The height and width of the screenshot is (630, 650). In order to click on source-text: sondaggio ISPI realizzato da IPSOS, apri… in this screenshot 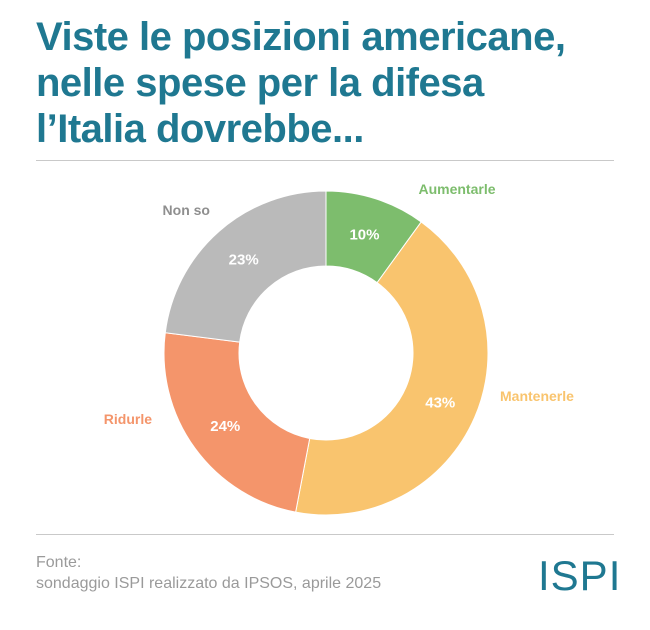, I will do `click(209, 583)`.